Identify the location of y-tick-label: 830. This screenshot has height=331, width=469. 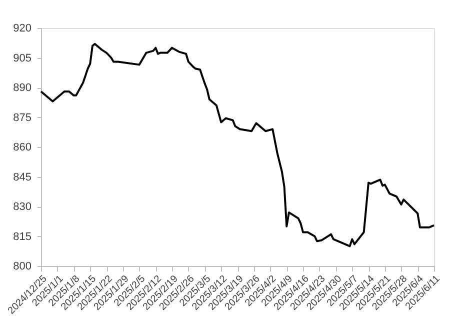
(22, 207).